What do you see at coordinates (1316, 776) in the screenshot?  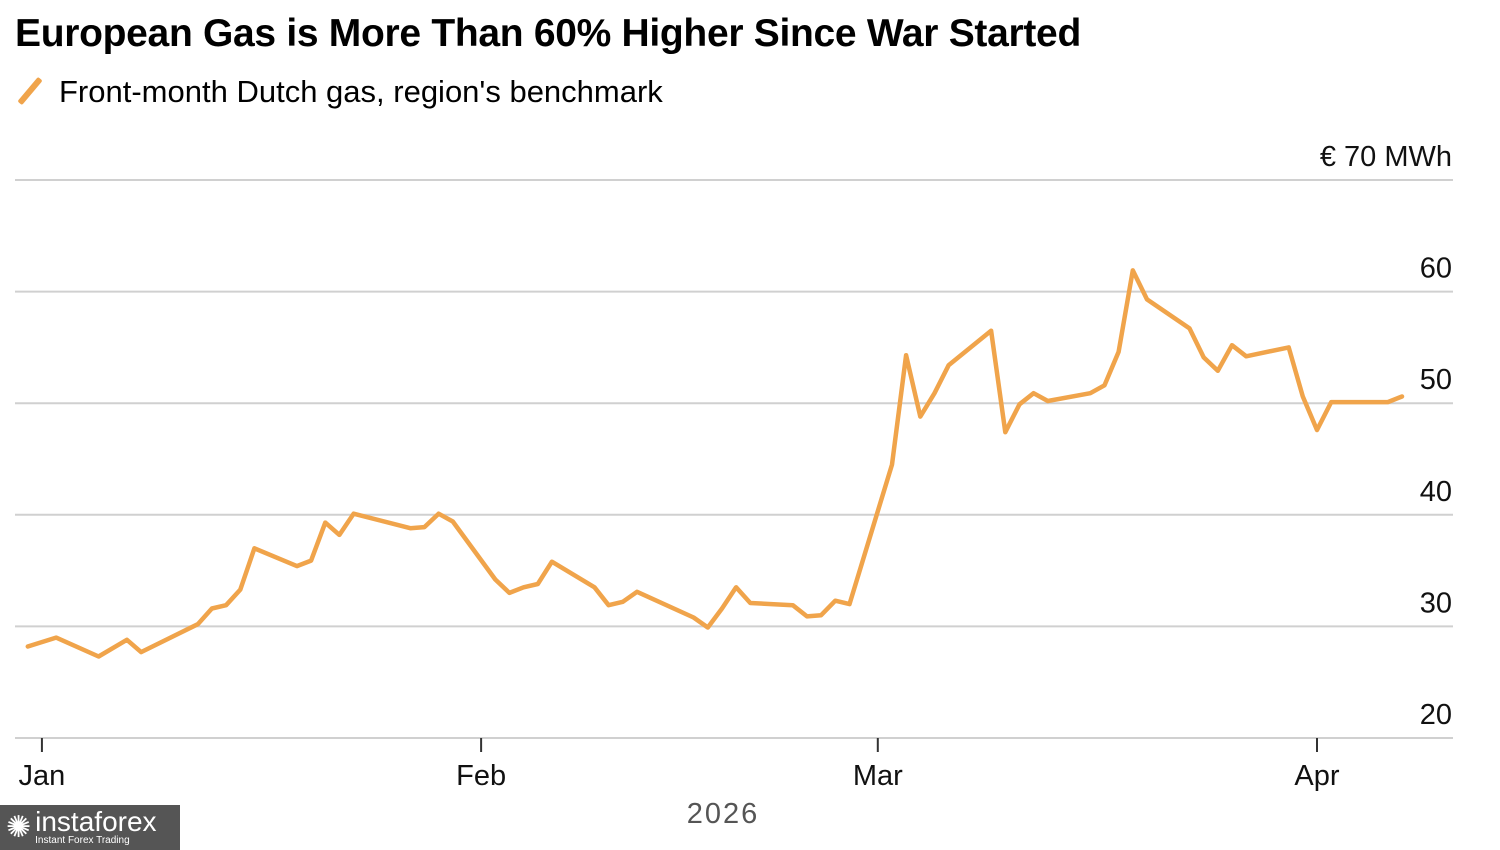 I see `x-tick-label: Apr` at bounding box center [1316, 776].